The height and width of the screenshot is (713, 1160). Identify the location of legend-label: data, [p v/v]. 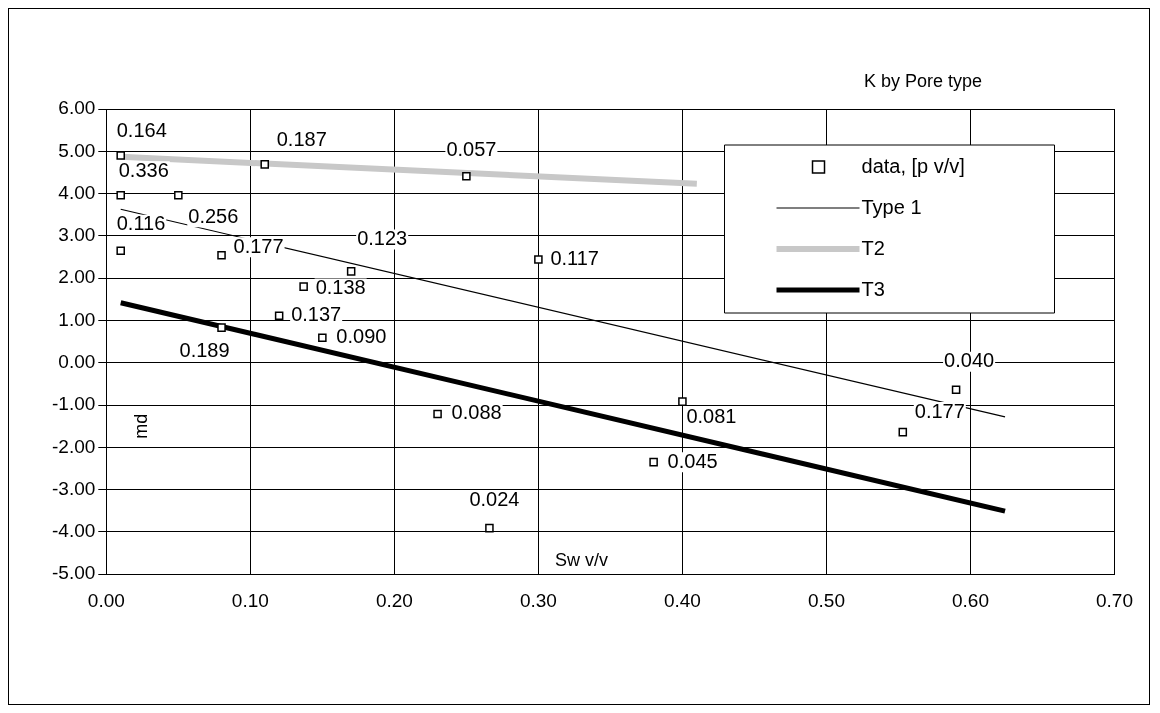
(913, 165).